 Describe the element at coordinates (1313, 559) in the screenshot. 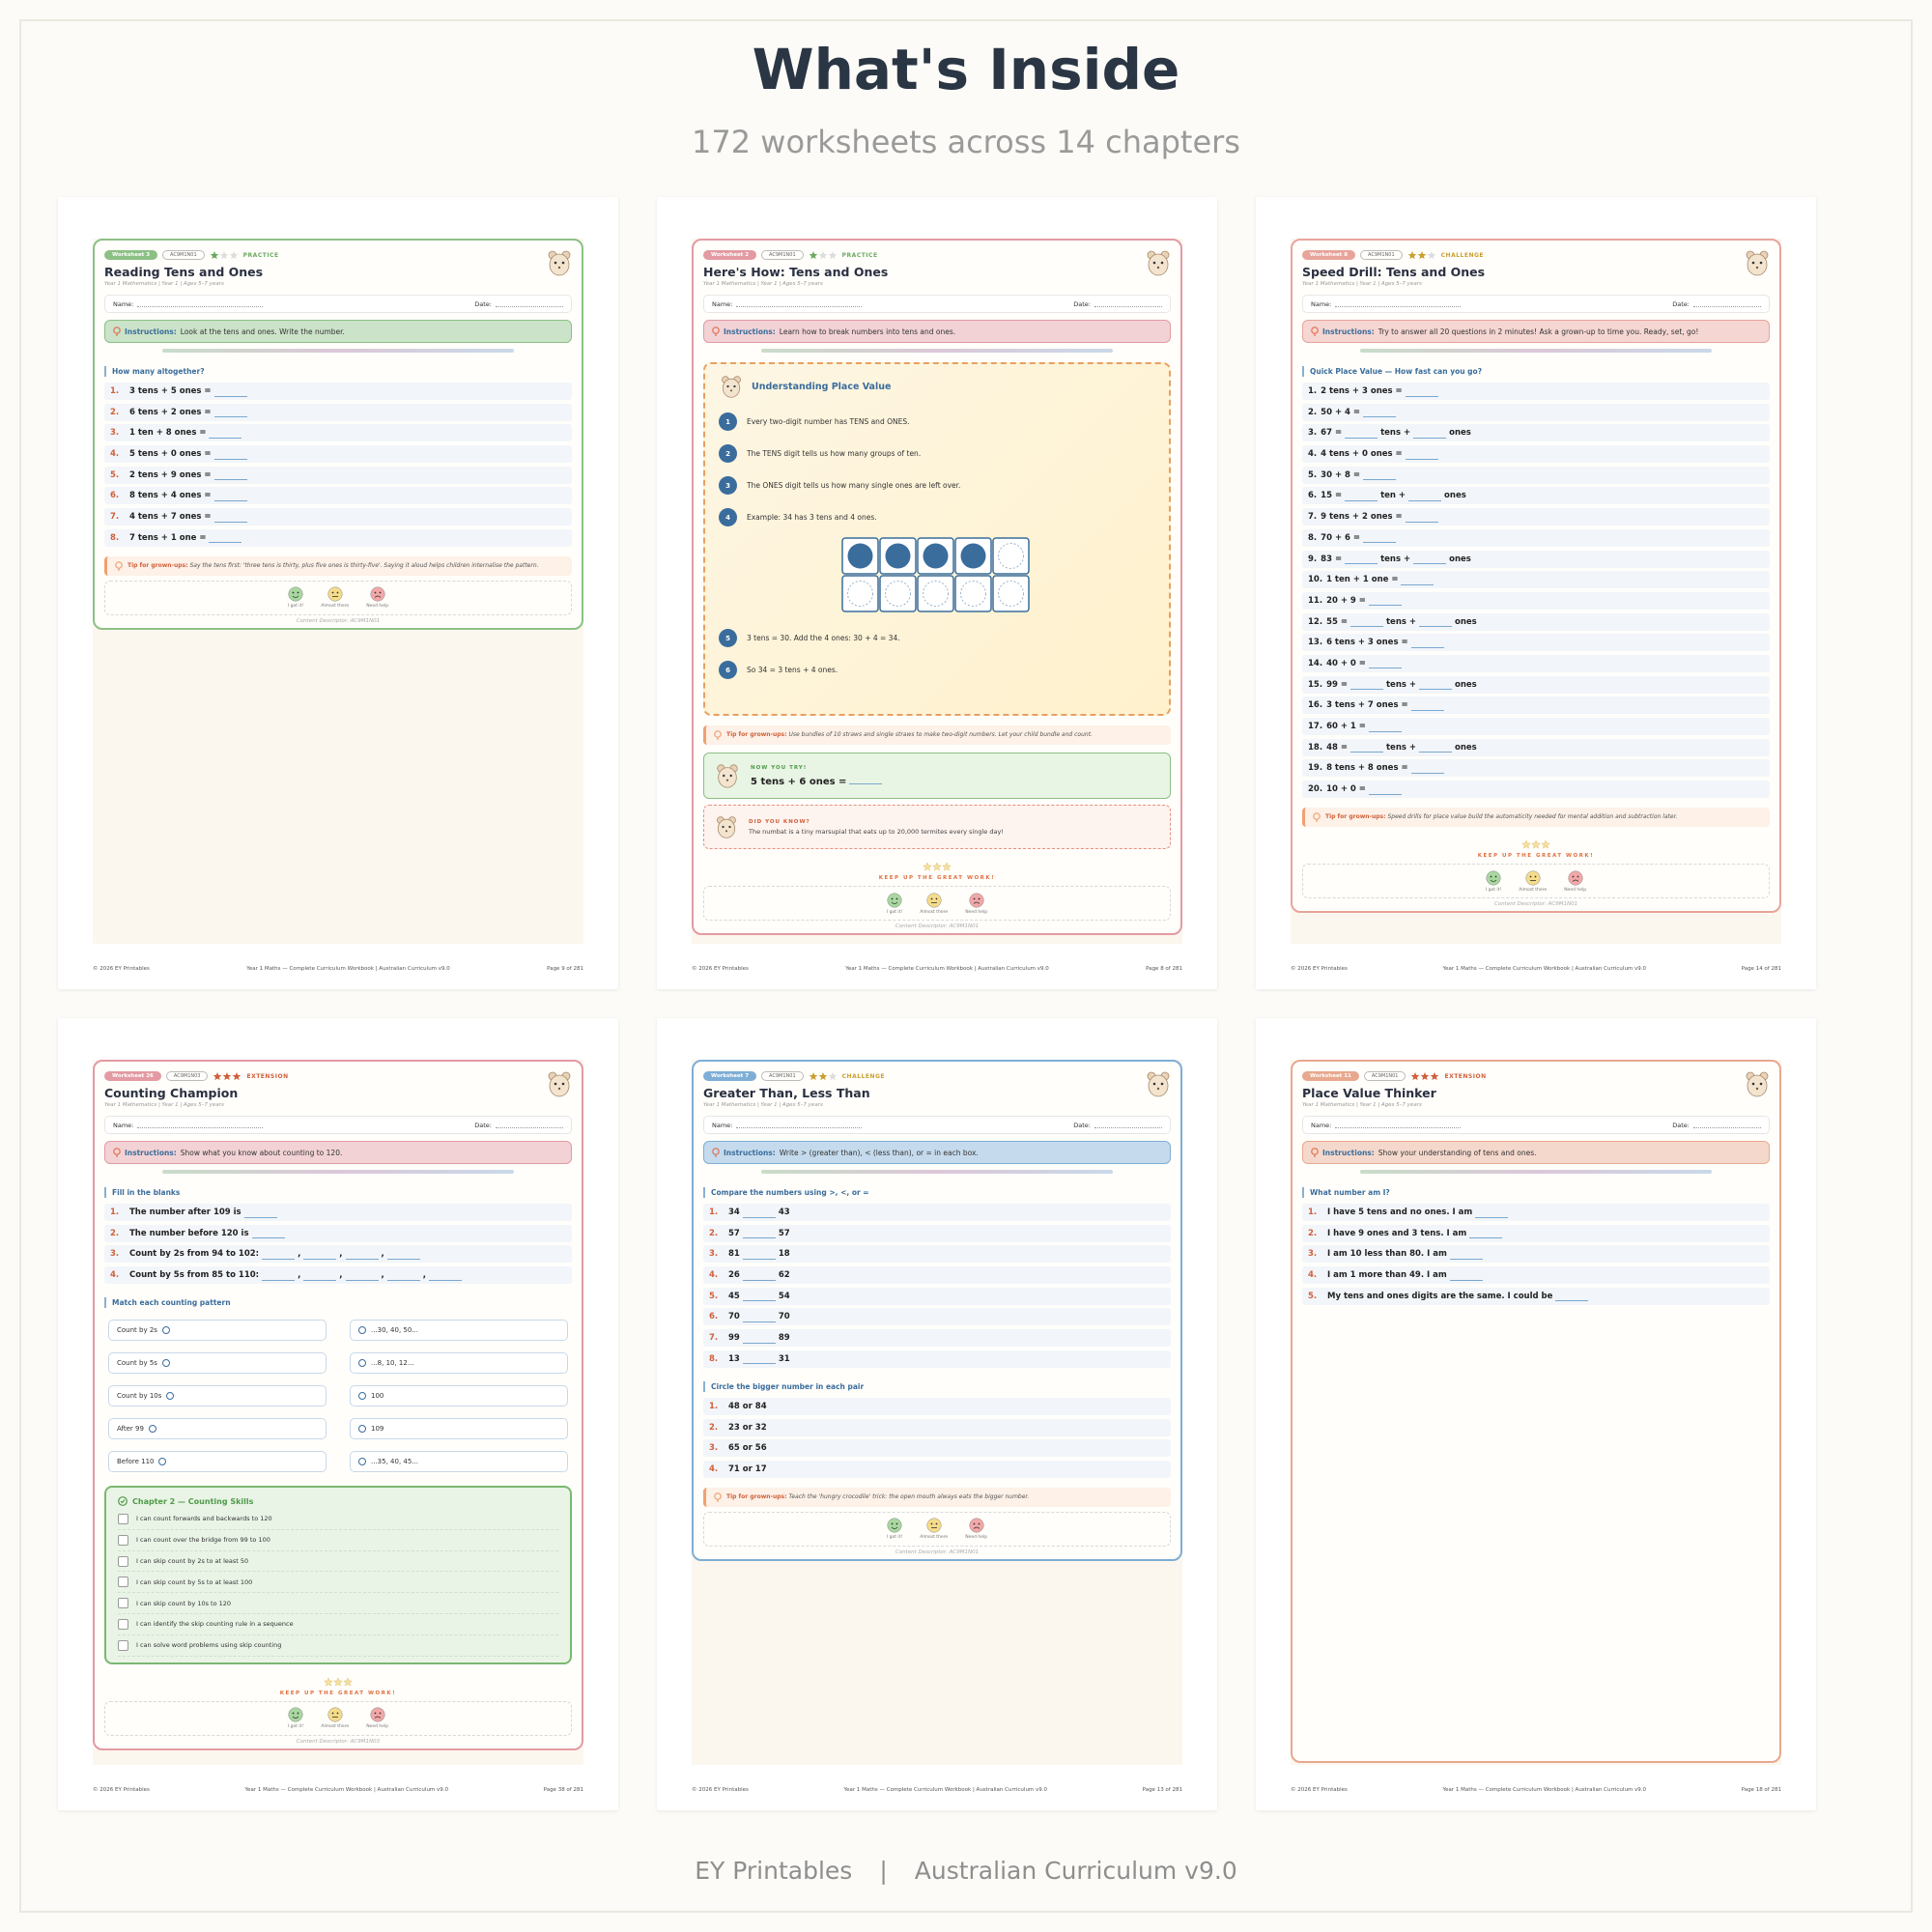

I see `item-number: 9.` at that location.